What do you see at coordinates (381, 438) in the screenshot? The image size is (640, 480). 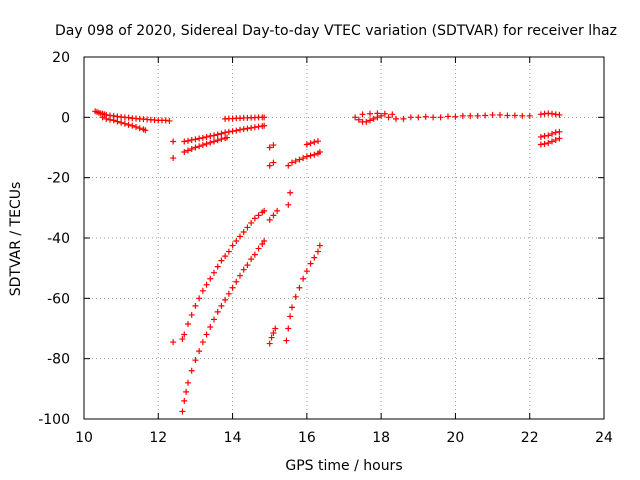 I see `x-tick-label: 18` at bounding box center [381, 438].